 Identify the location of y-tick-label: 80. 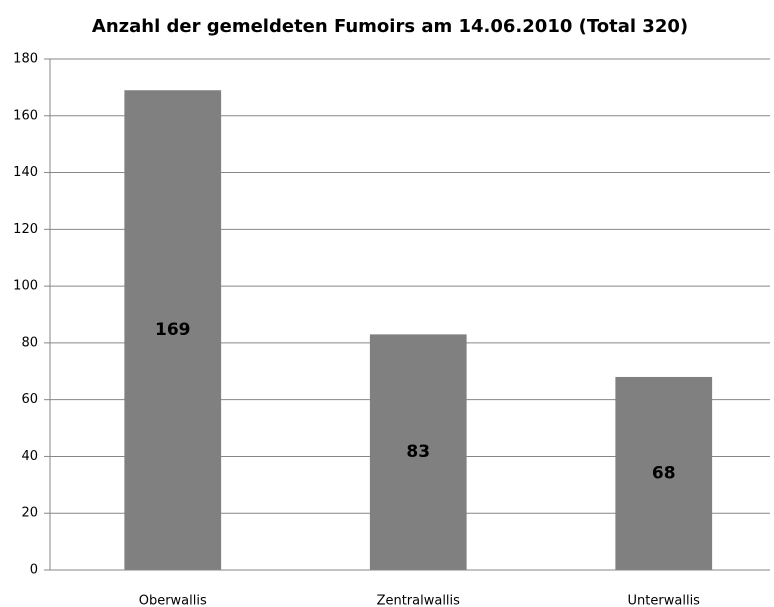
(29, 342).